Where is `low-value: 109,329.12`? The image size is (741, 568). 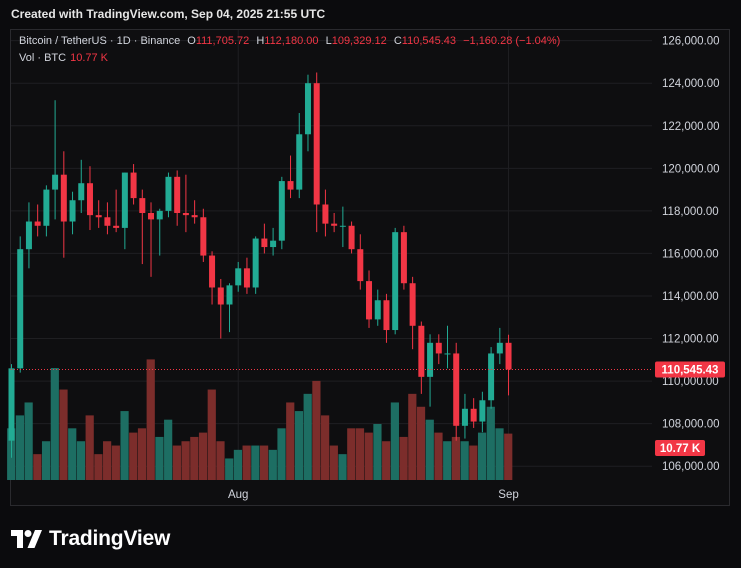
low-value: 109,329.12 is located at coordinates (359, 41).